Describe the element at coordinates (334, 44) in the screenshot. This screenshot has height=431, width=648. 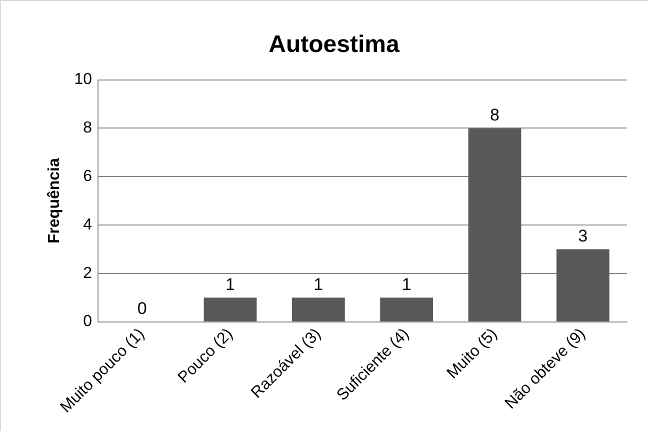
I see `chart-title: Autoestima` at that location.